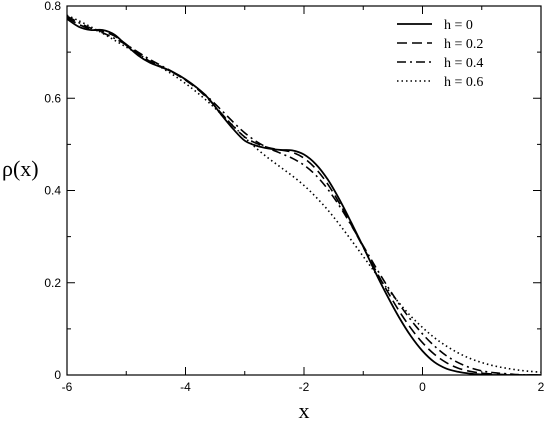  Describe the element at coordinates (422, 387) in the screenshot. I see `x-tick-label: 0` at that location.